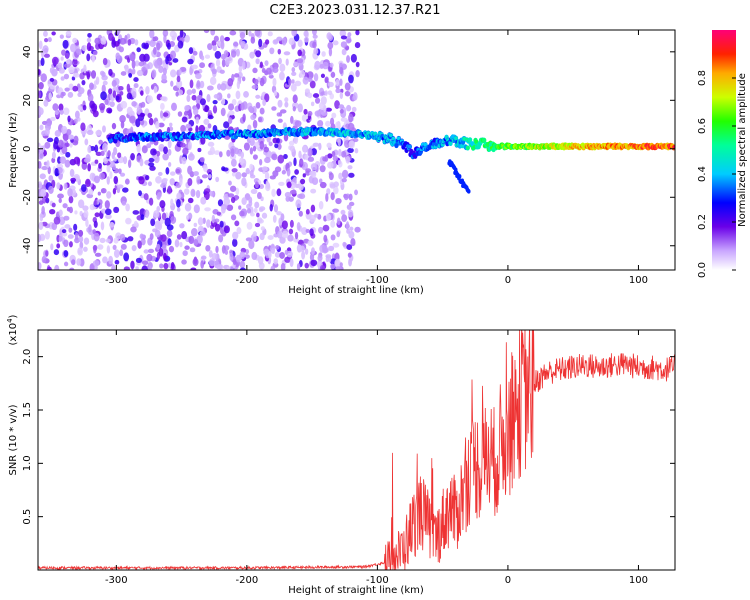 This screenshot has width=750, height=600. I want to click on colorbar-ticks: 0.0 0.2 0.4 0.6 0.8, so click(716, 174).